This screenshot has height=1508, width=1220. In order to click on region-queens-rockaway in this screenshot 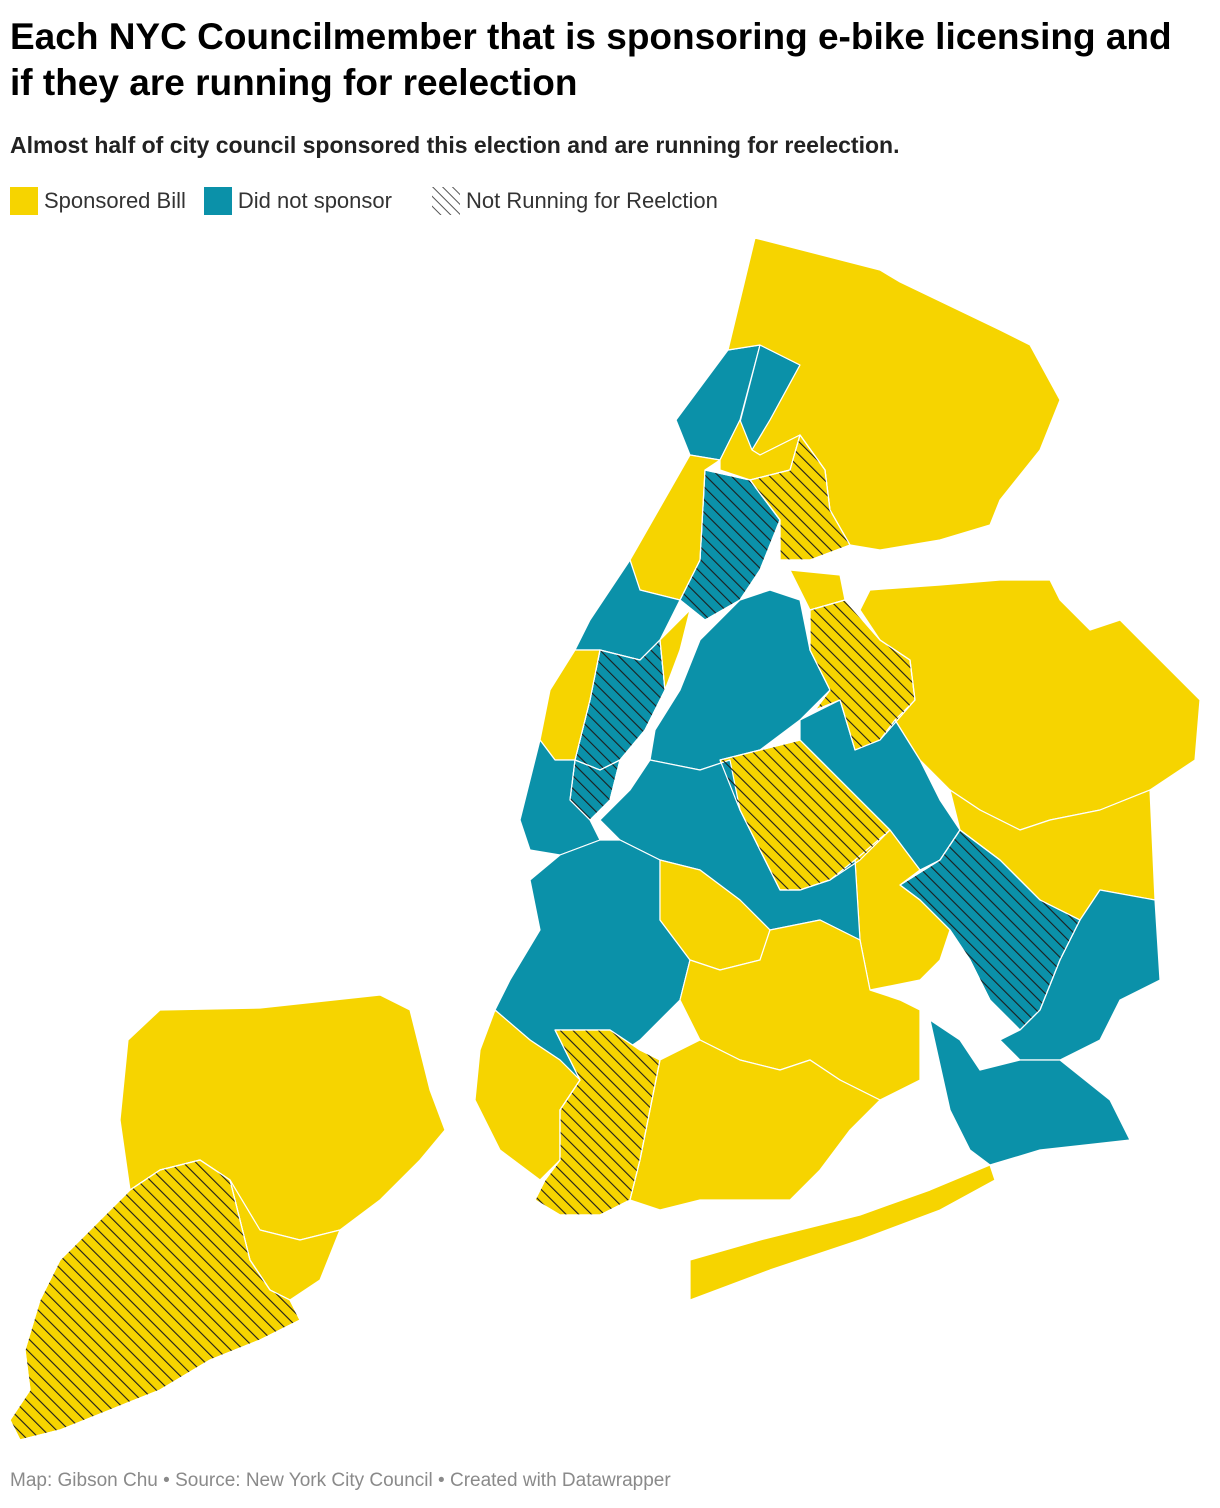, I will do `click(1030, 1092)`.